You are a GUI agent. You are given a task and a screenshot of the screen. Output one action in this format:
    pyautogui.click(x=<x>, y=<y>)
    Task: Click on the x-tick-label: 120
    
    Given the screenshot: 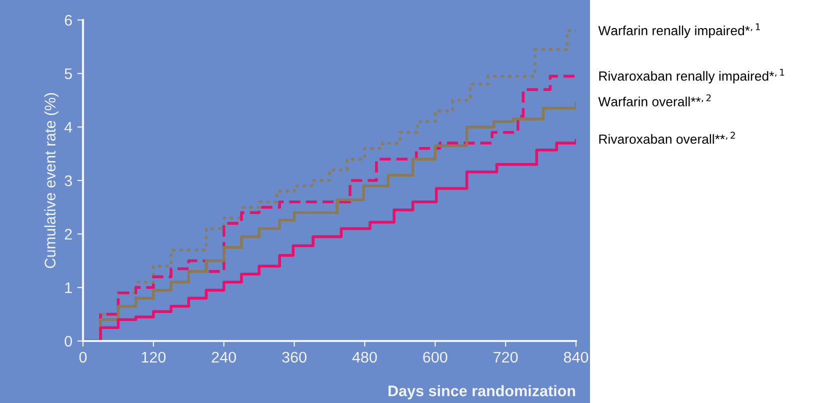 What is the action you would take?
    pyautogui.click(x=154, y=357)
    